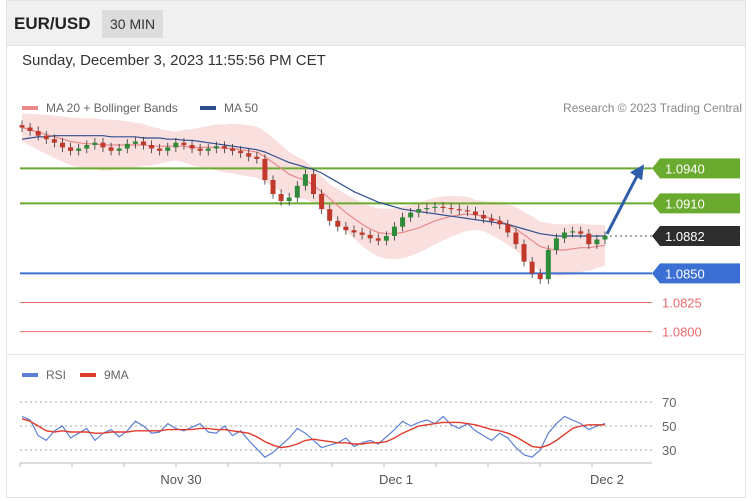 The image size is (756, 501). I want to click on level-label-1.0940: 1.0940, so click(685, 168).